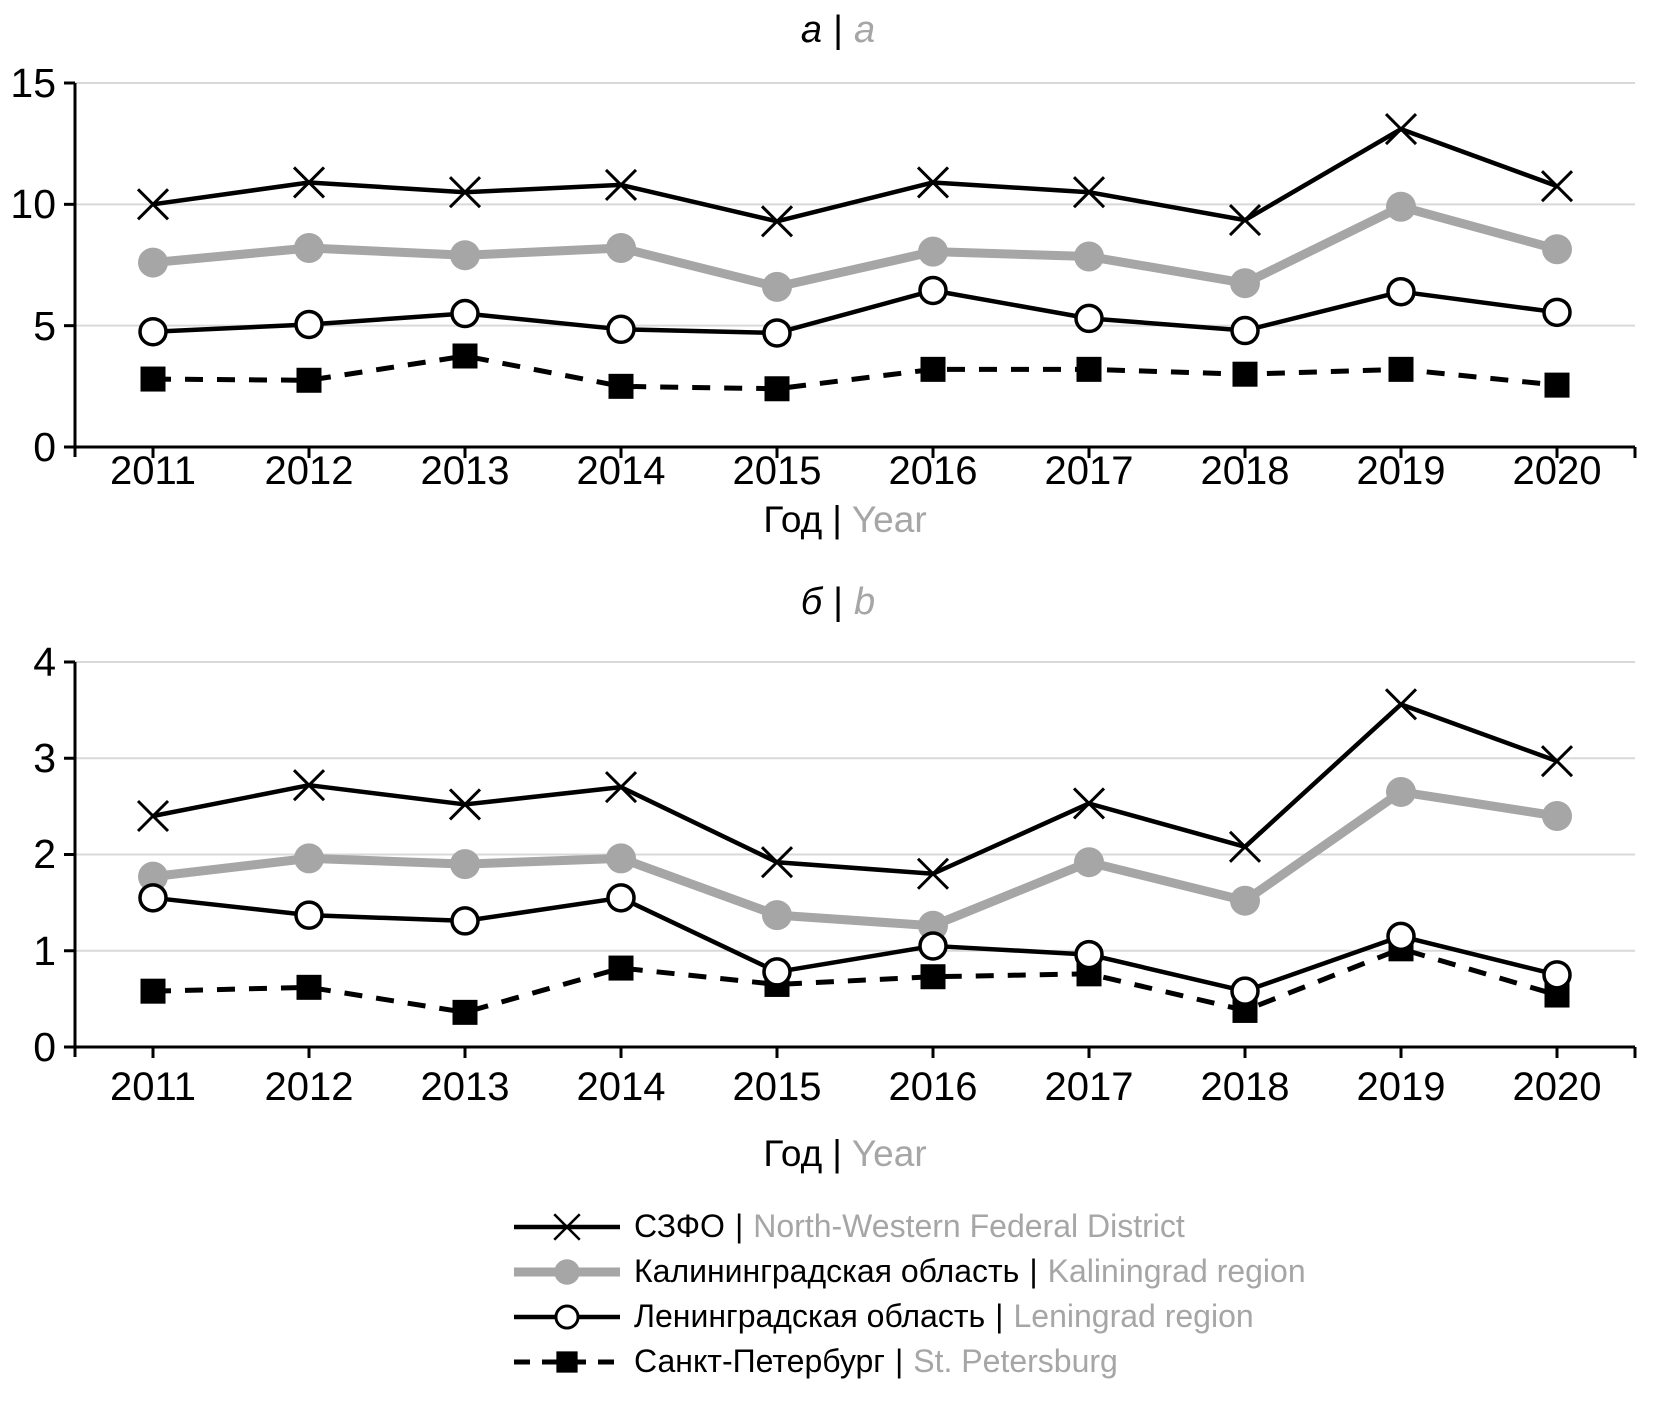 This screenshot has height=1404, width=1660. Describe the element at coordinates (1015, 1361) in the screenshot. I see `legend-label-en: St. Petersburg` at that location.